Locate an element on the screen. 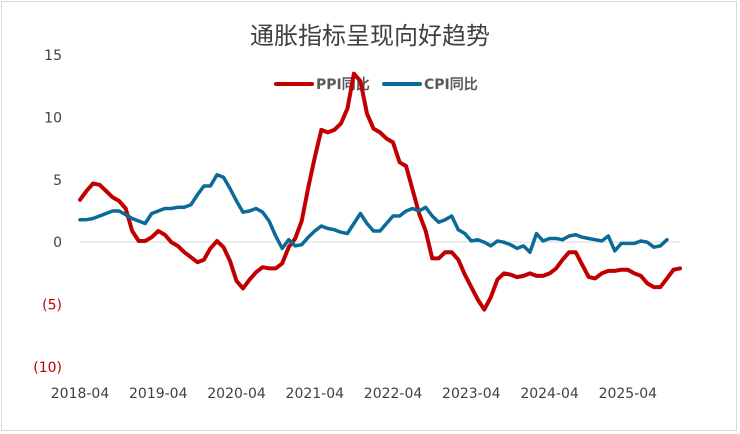  cpi-series-line is located at coordinates (373, 213).